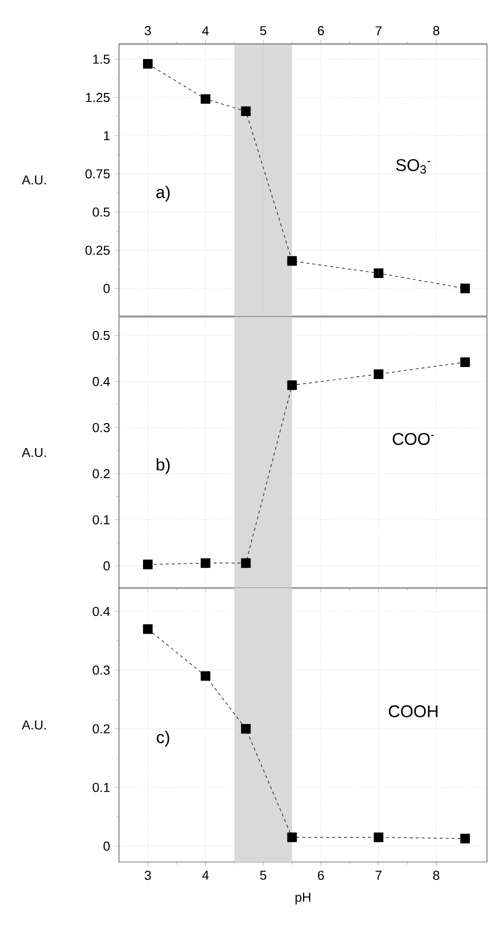 This screenshot has width=489, height=927. Describe the element at coordinates (205, 875) in the screenshot. I see `x-tick-label: 4` at that location.